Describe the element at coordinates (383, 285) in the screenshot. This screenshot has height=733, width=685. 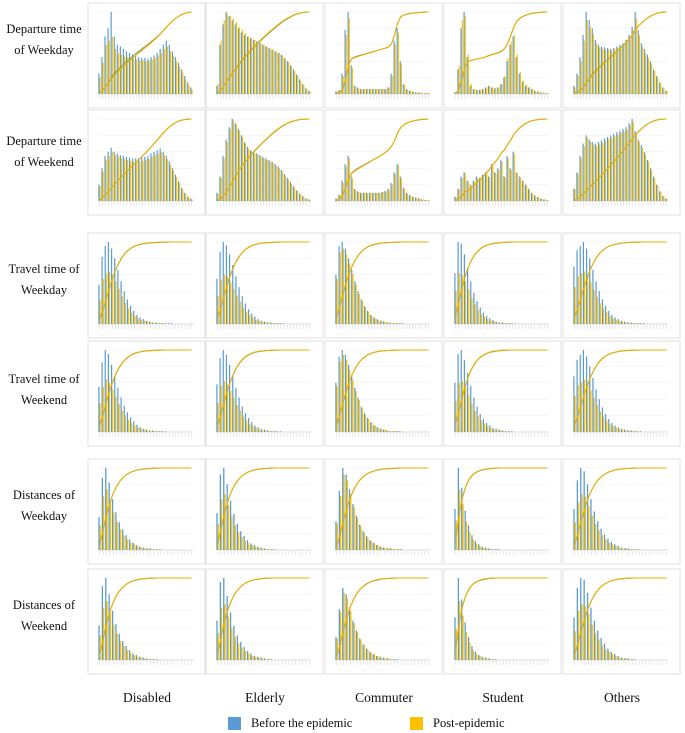
I see `panel-r3-commuter` at that location.